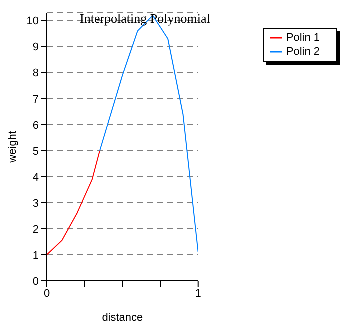  What do you see at coordinates (35, 74) in the screenshot?
I see `y-tick-label: 8` at bounding box center [35, 74].